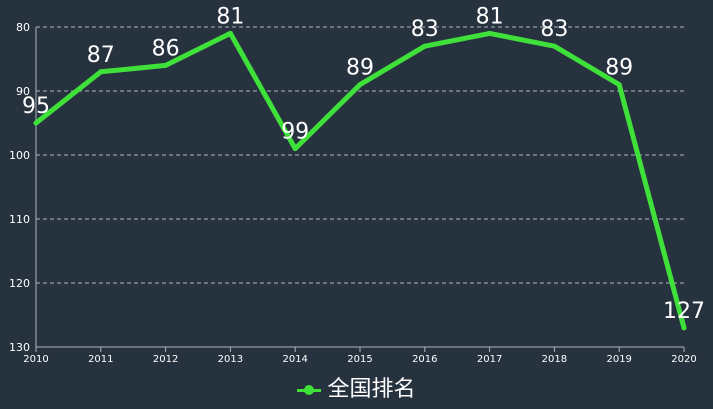 The image size is (713, 409). What do you see at coordinates (371, 389) in the screenshot?
I see `legend-label: 全国排名` at bounding box center [371, 389].